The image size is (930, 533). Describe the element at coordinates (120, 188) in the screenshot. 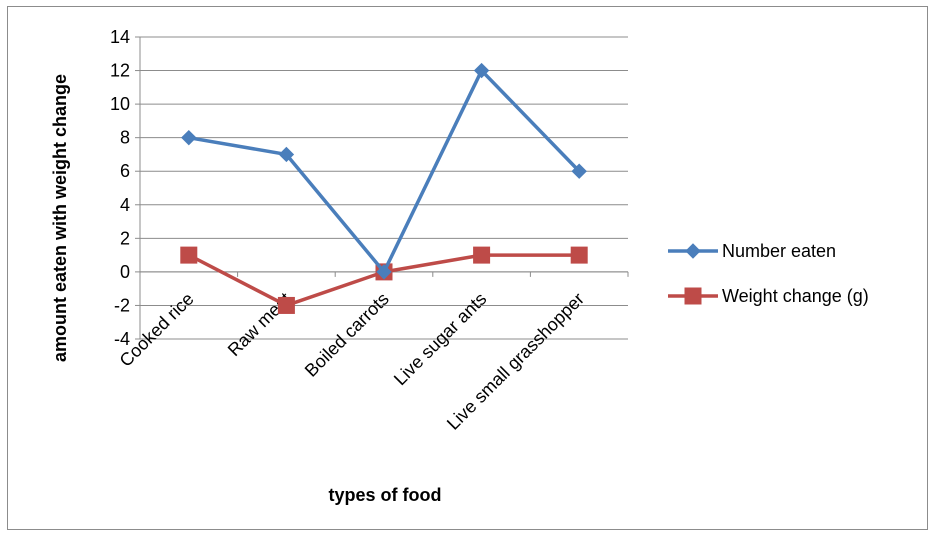

I see `y-axis-ticks: -4 -2 0 2 4 6 8 10 12 14` at that location.